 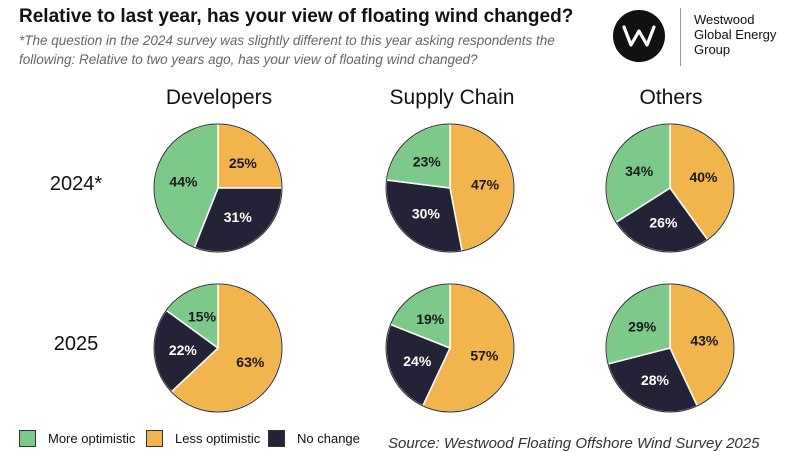 I want to click on legend-item-less-optimistic: Less optimistic, so click(x=203, y=438).